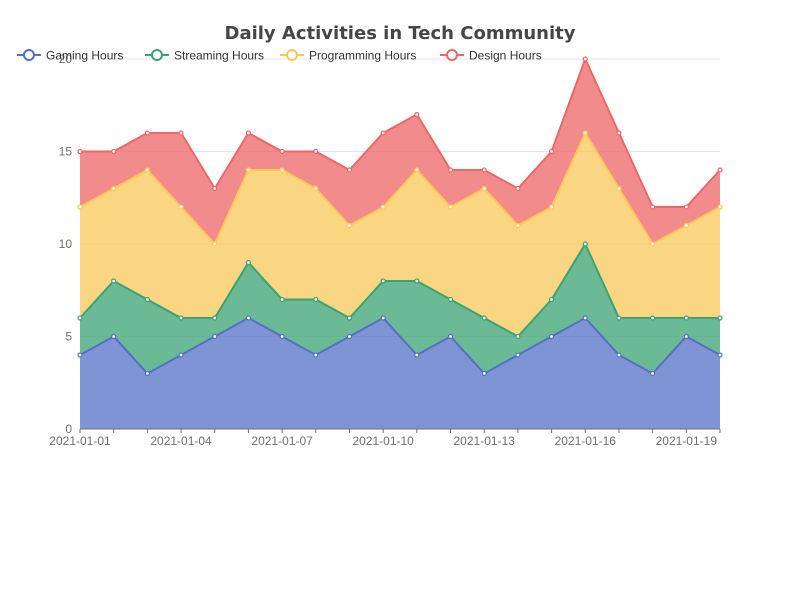 This screenshot has width=800, height=600. I want to click on legend-item-programming-hours: Programming Hours, so click(348, 56).